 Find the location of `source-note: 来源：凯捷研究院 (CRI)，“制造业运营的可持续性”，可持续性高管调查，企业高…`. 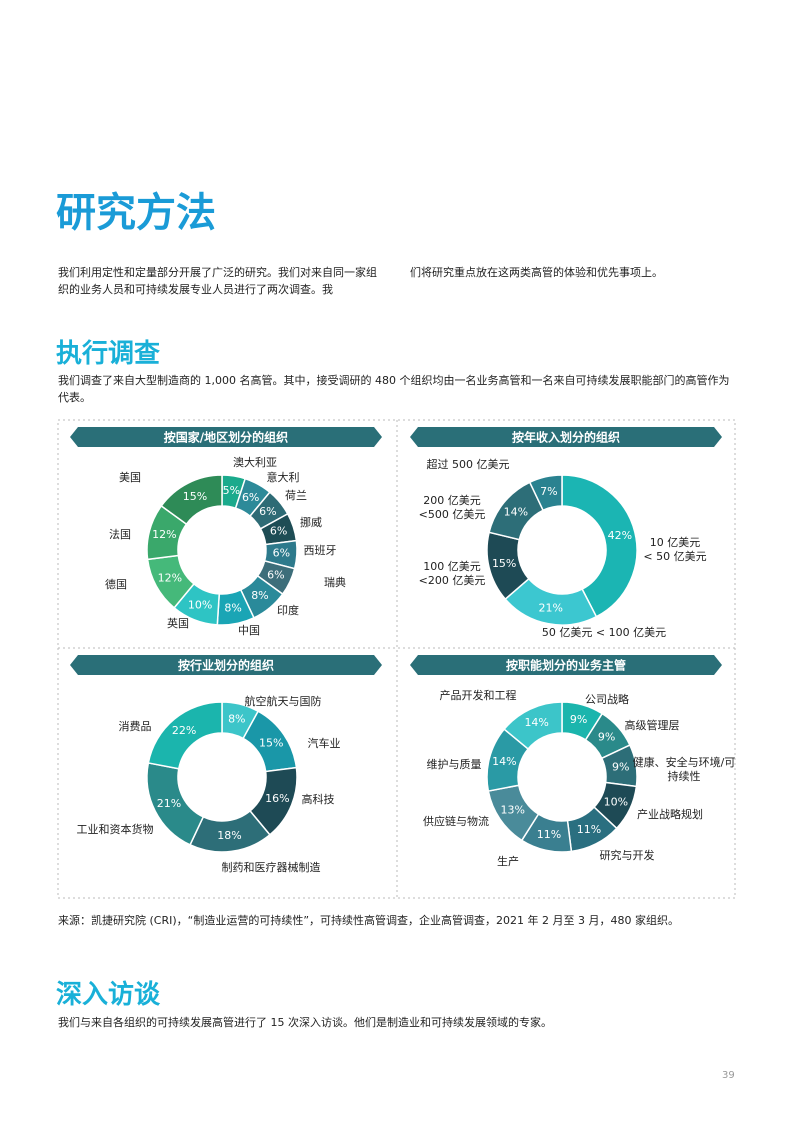

source-note: 来源：凯捷研究院 (CRI)，“制造业运营的可持续性”，可持续性高管调查，企业高… is located at coordinates (369, 920).